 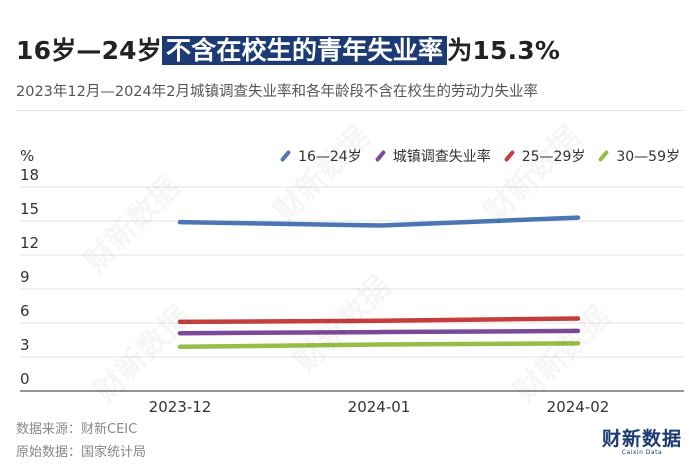 What do you see at coordinates (304, 50) in the screenshot?
I see `title-highlight: 不含在校生的青年失业率` at bounding box center [304, 50].